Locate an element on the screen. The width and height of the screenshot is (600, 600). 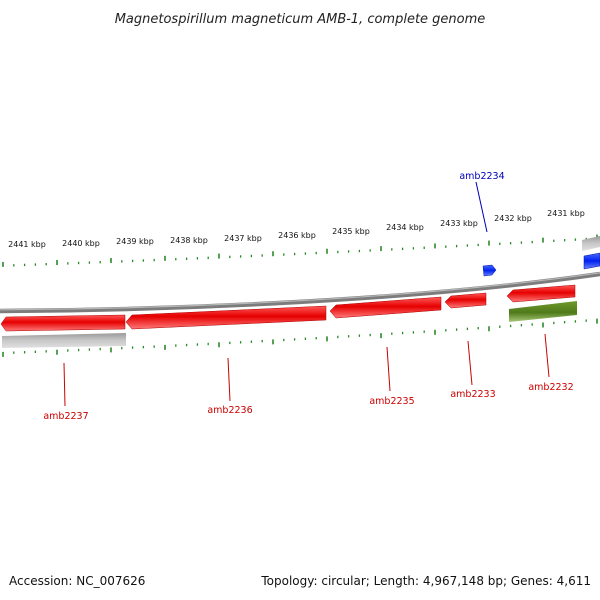
leader-amb2234 is located at coordinates (481, 207).